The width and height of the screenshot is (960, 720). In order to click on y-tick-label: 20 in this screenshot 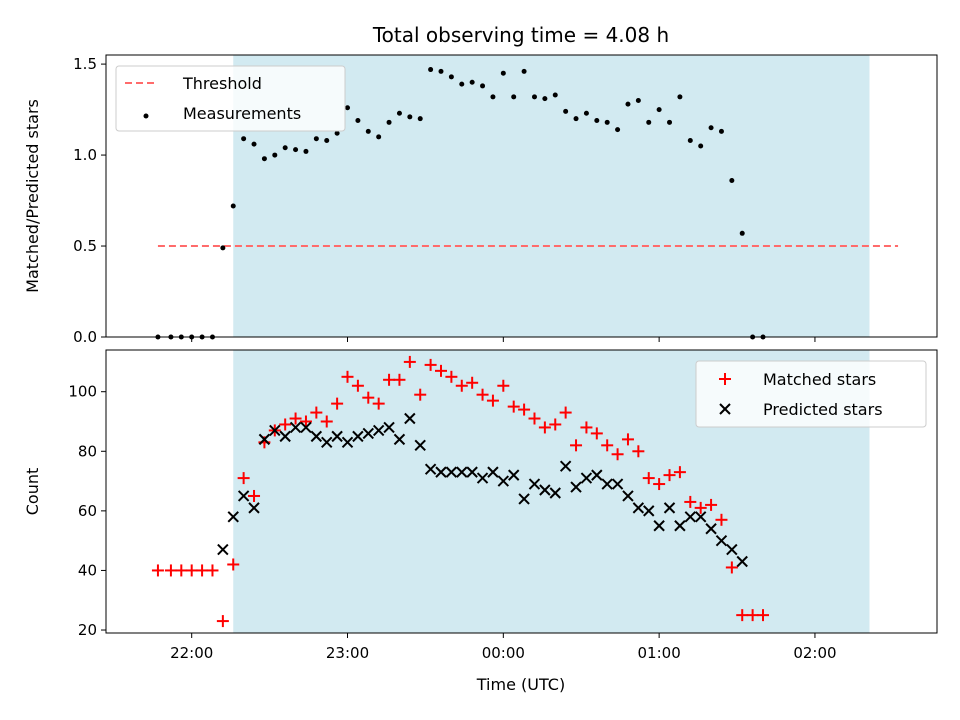, I will do `click(87, 630)`.